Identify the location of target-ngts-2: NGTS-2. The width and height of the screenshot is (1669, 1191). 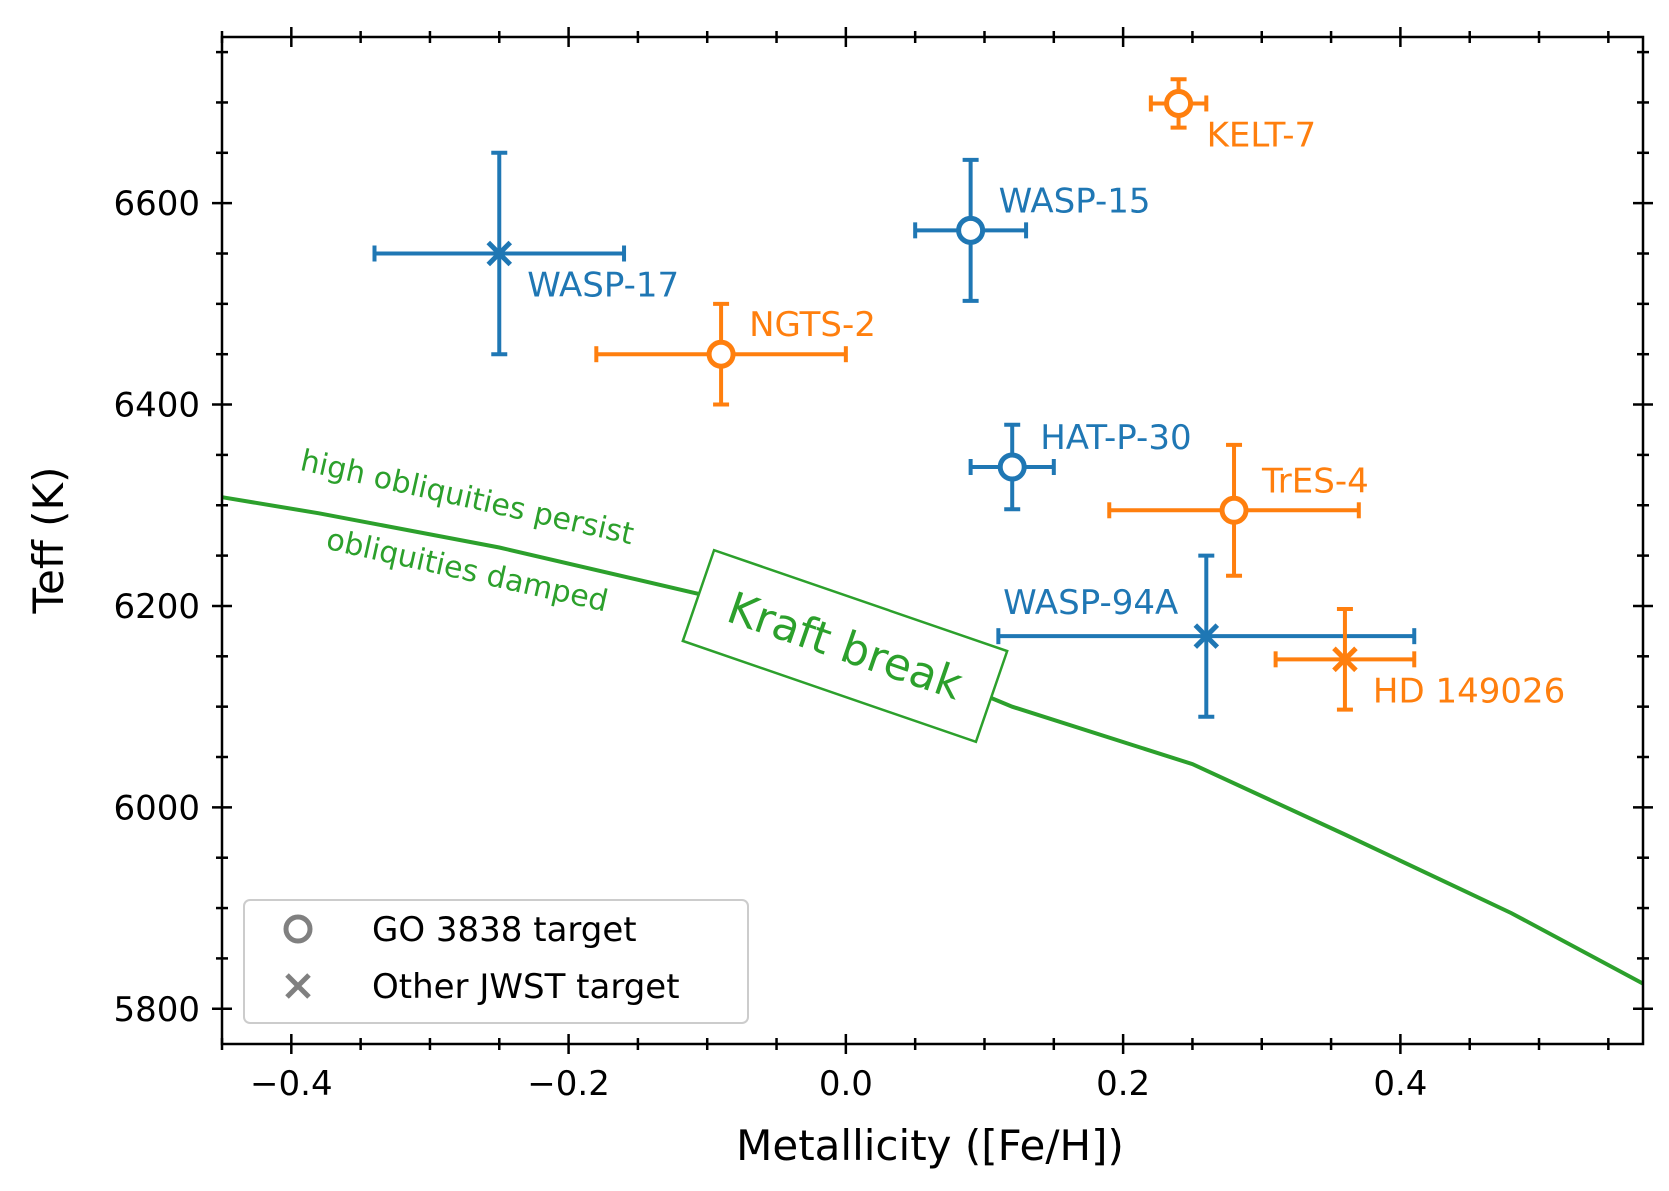
(735, 354).